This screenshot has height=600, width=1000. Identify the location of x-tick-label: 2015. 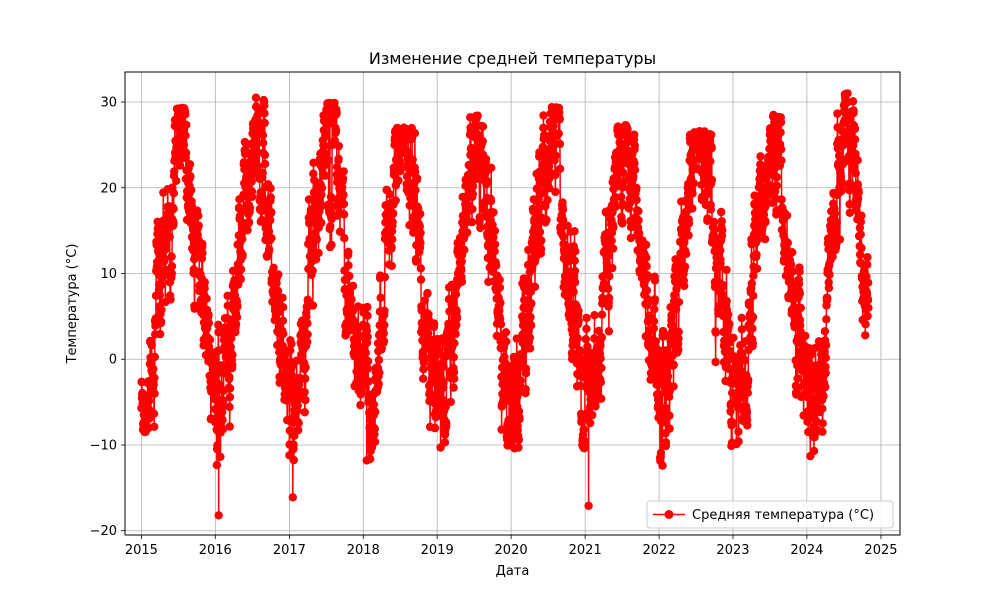
(141, 550).